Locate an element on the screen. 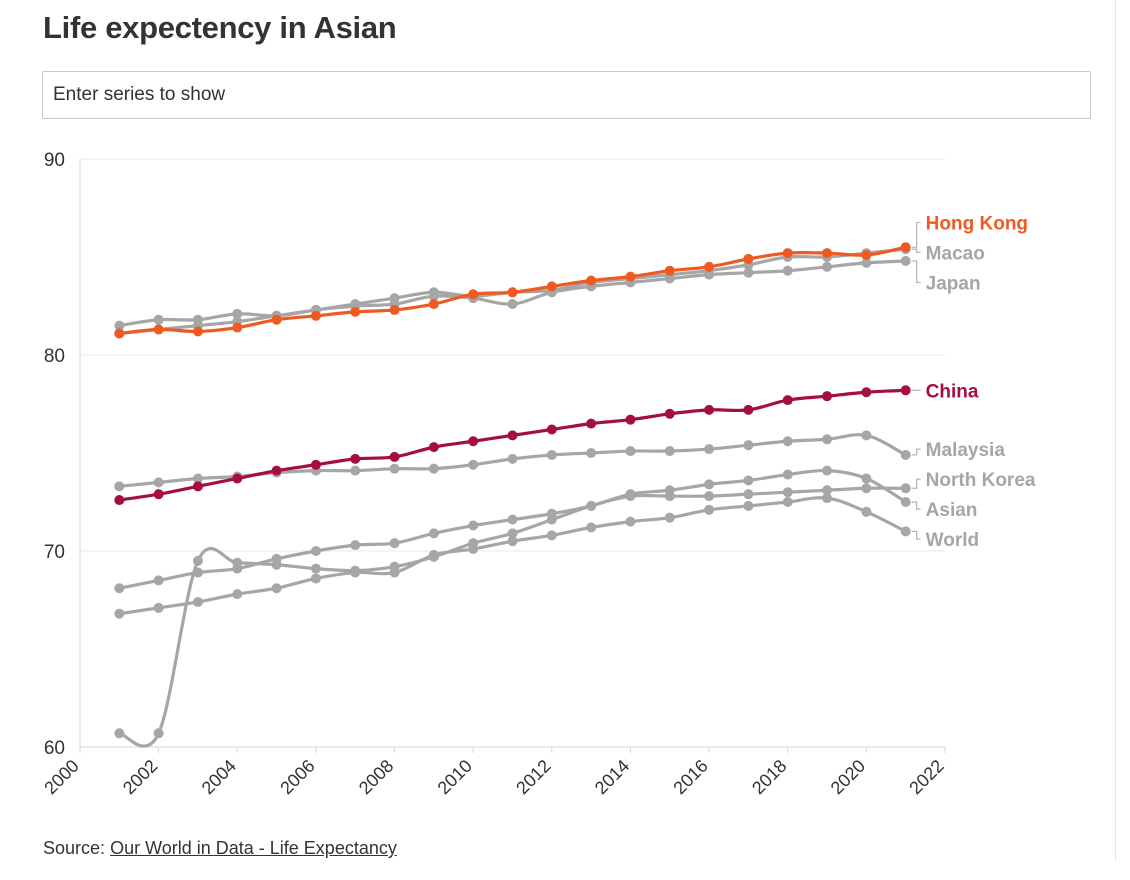 The width and height of the screenshot is (1130, 880). data-point-malaysia-2018 is located at coordinates (787, 441).